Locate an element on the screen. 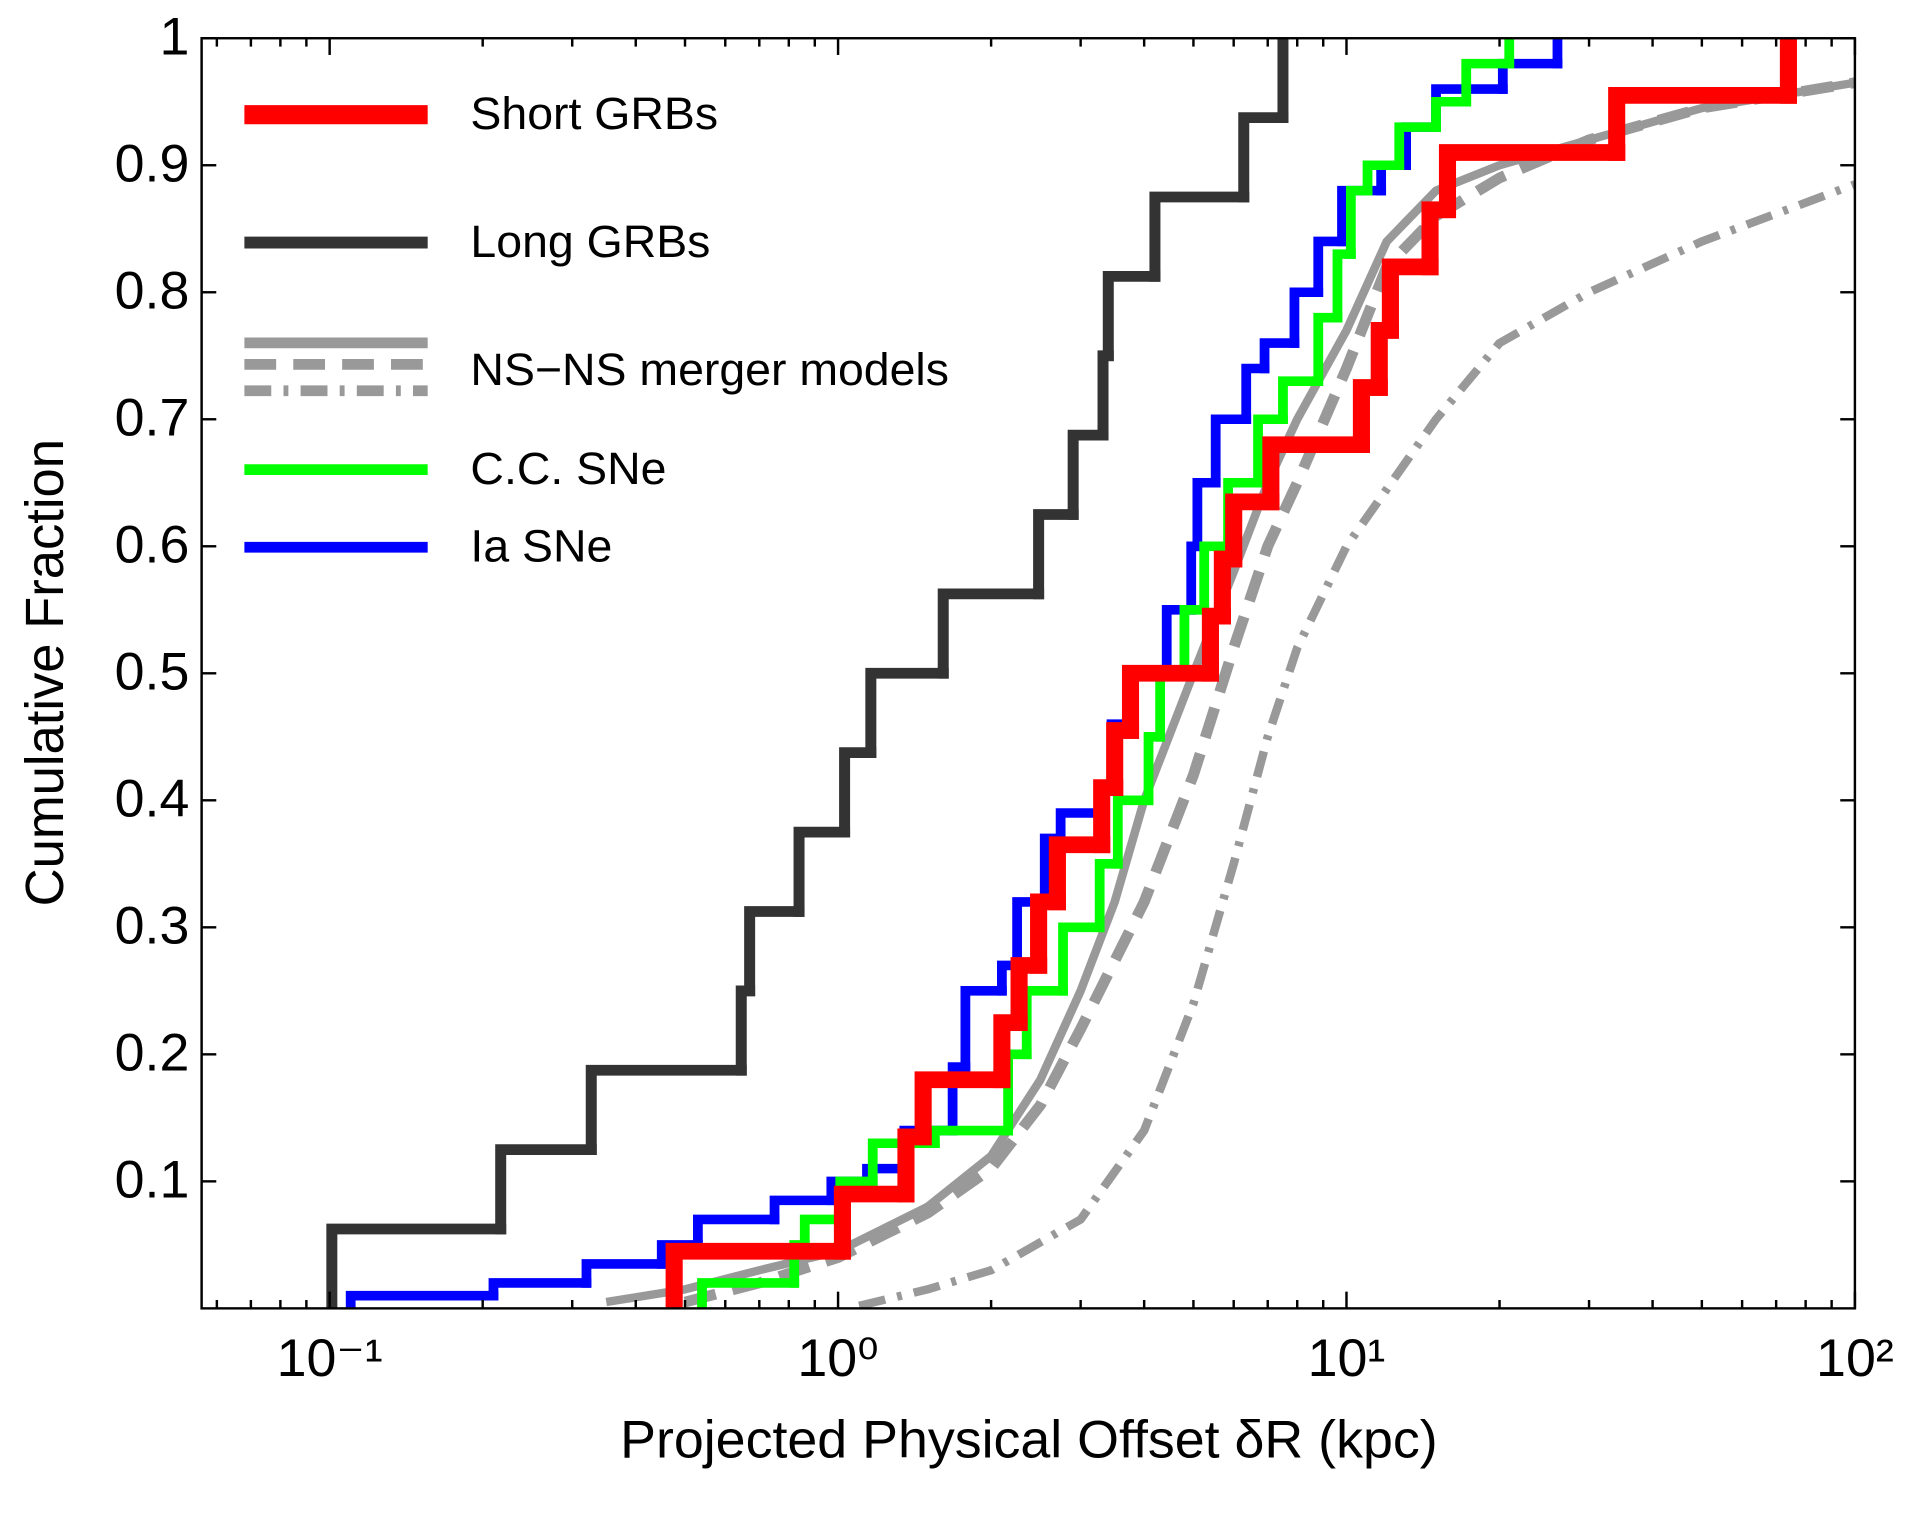  y-tick-label: 0.6 is located at coordinates (152, 545).